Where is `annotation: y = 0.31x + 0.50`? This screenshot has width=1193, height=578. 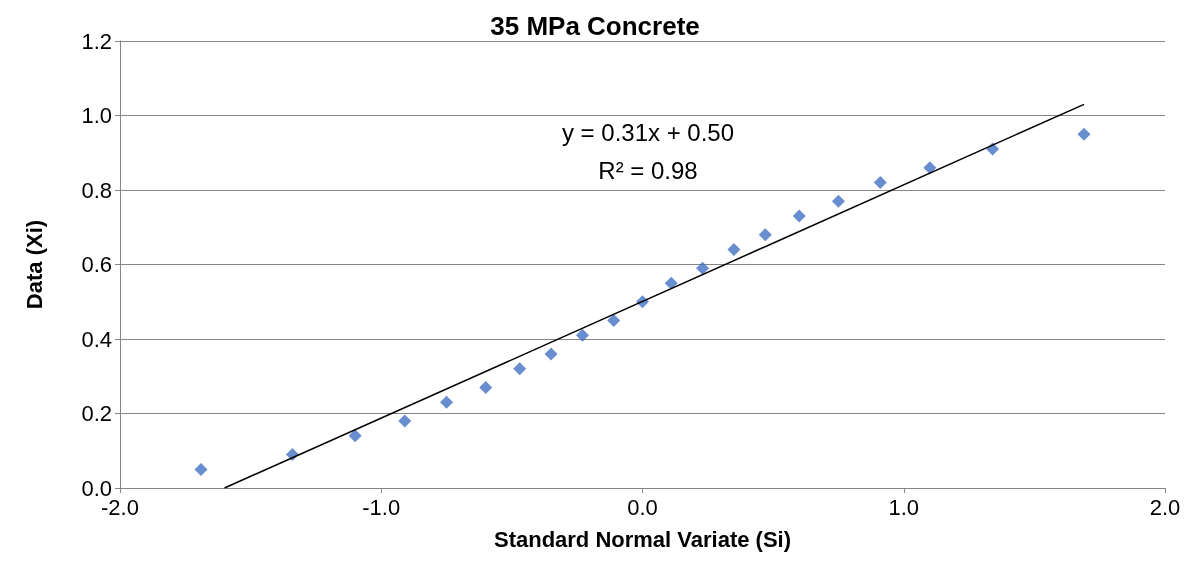
annotation: y = 0.31x + 0.50 is located at coordinates (648, 132).